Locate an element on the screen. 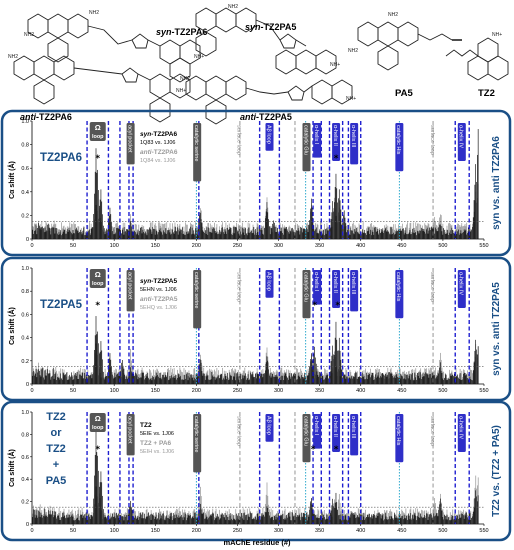  x-tick-label: 0 is located at coordinates (31, 531).